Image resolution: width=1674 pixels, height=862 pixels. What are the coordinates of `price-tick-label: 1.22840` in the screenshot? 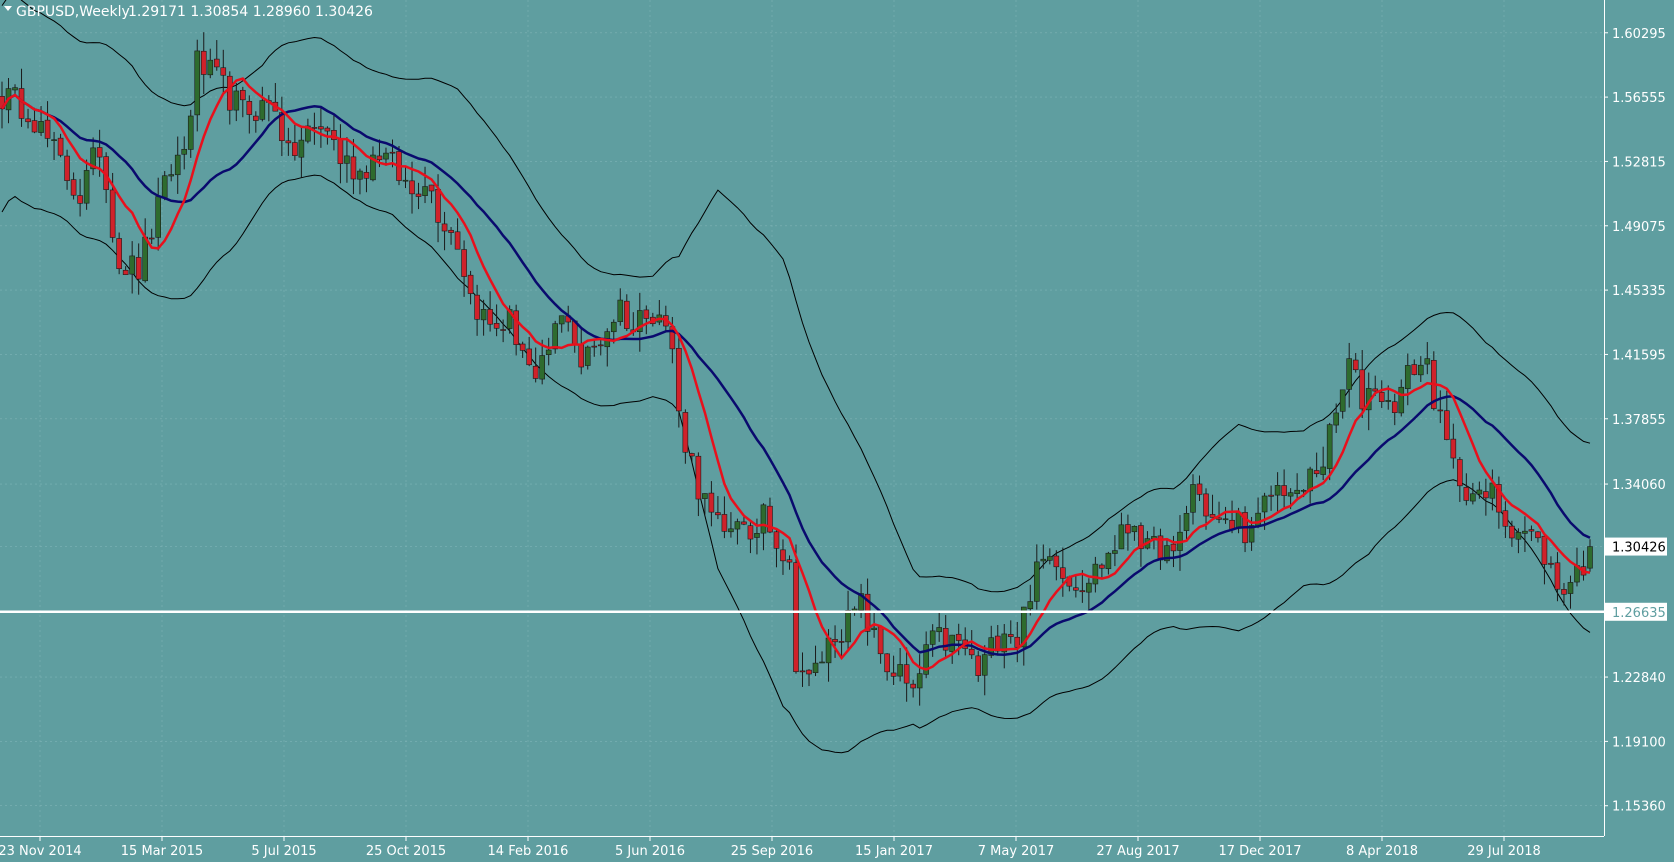 It's located at (1639, 678).